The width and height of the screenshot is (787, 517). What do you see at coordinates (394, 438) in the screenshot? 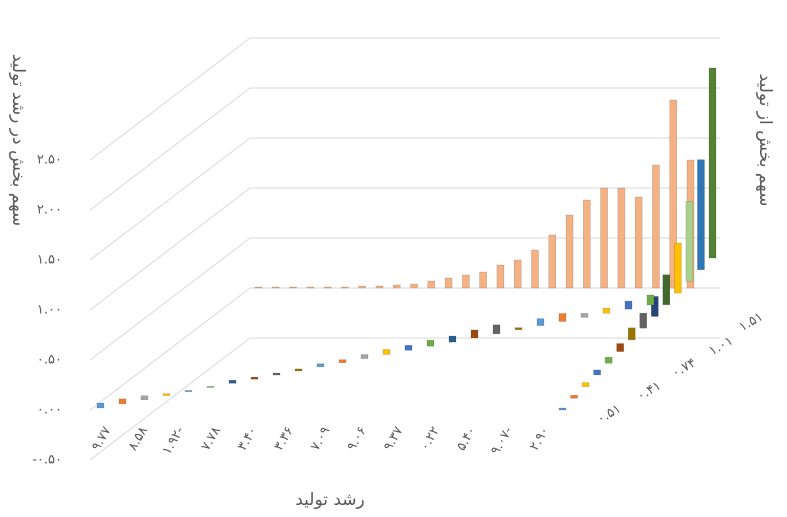
I see `x-tick-label: ۹.۳۷` at bounding box center [394, 438].